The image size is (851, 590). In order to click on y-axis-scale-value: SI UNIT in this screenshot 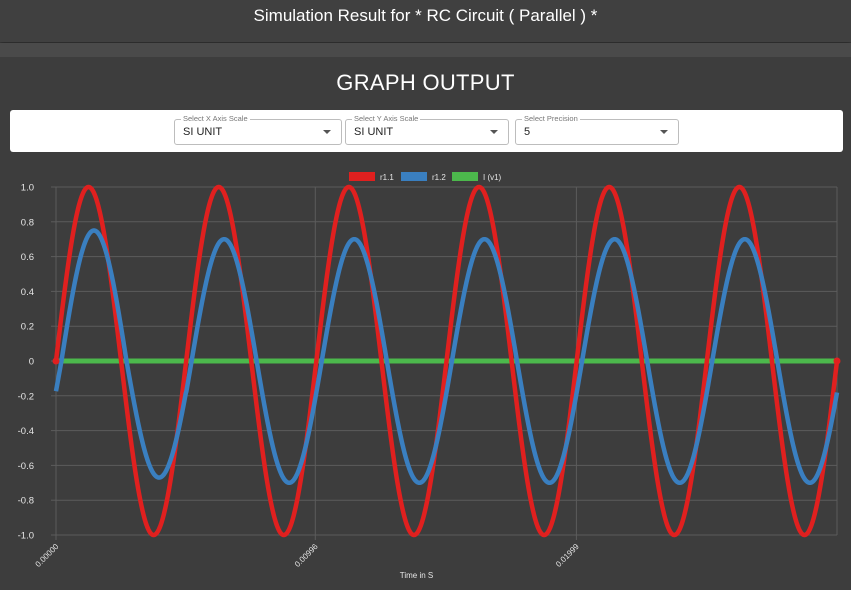, I will do `click(374, 132)`.